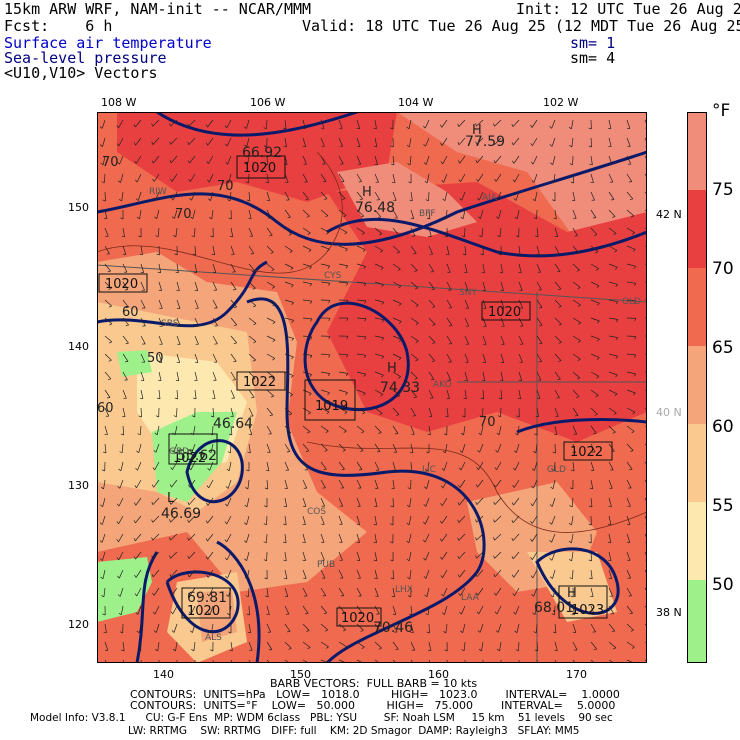 This screenshot has height=740, width=740. I want to click on field-slp: Sea-level pressure, so click(85, 58).